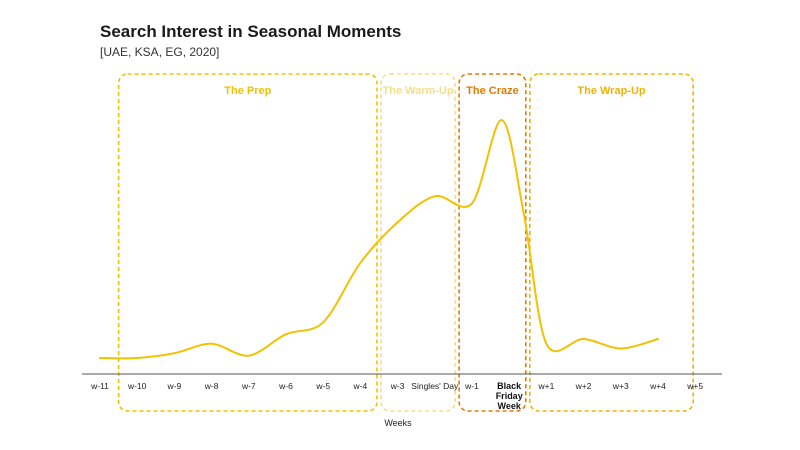  What do you see at coordinates (285, 386) in the screenshot?
I see `x-tick-label: w-6` at bounding box center [285, 386].